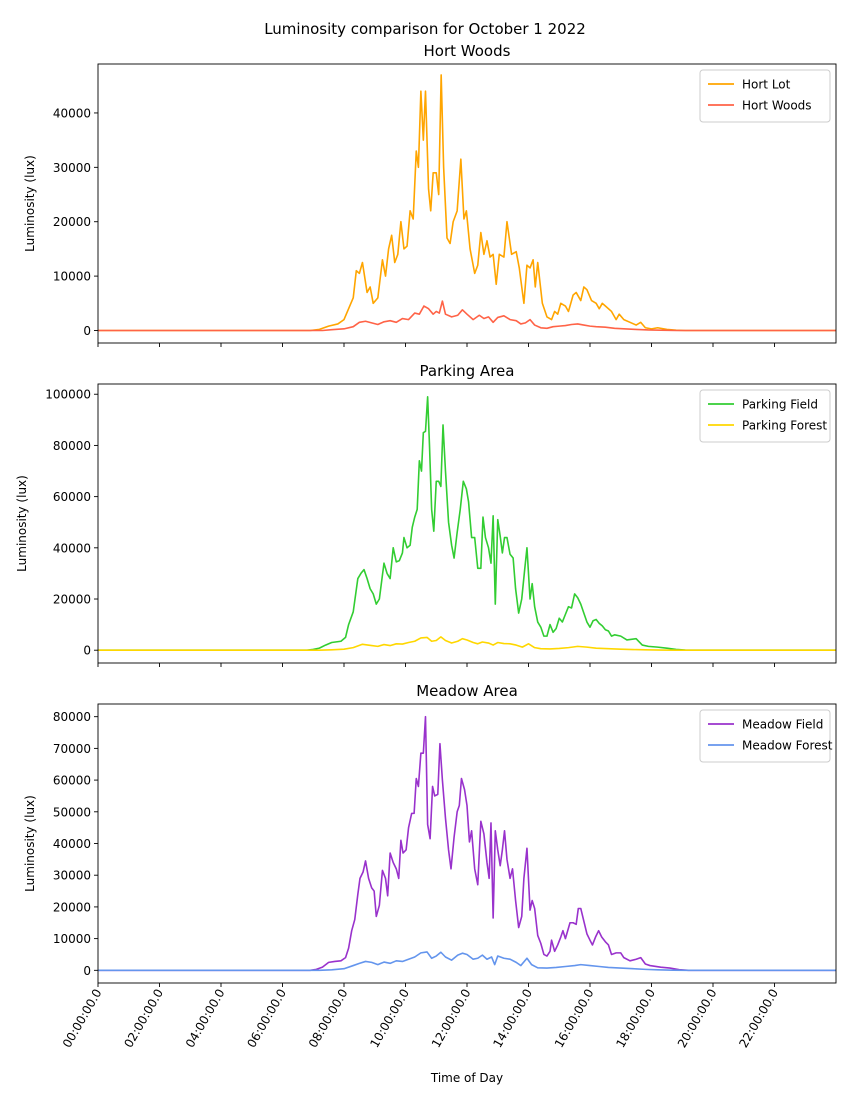  Describe the element at coordinates (780, 405) in the screenshot. I see `legend-label-parking-field: Parking Field` at that location.